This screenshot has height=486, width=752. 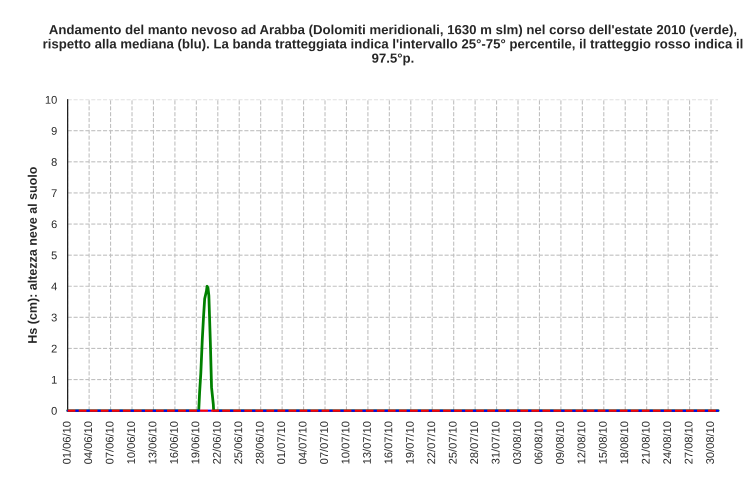 What do you see at coordinates (302, 443) in the screenshot?
I see `x-tick-label: 04/07/10` at bounding box center [302, 443].